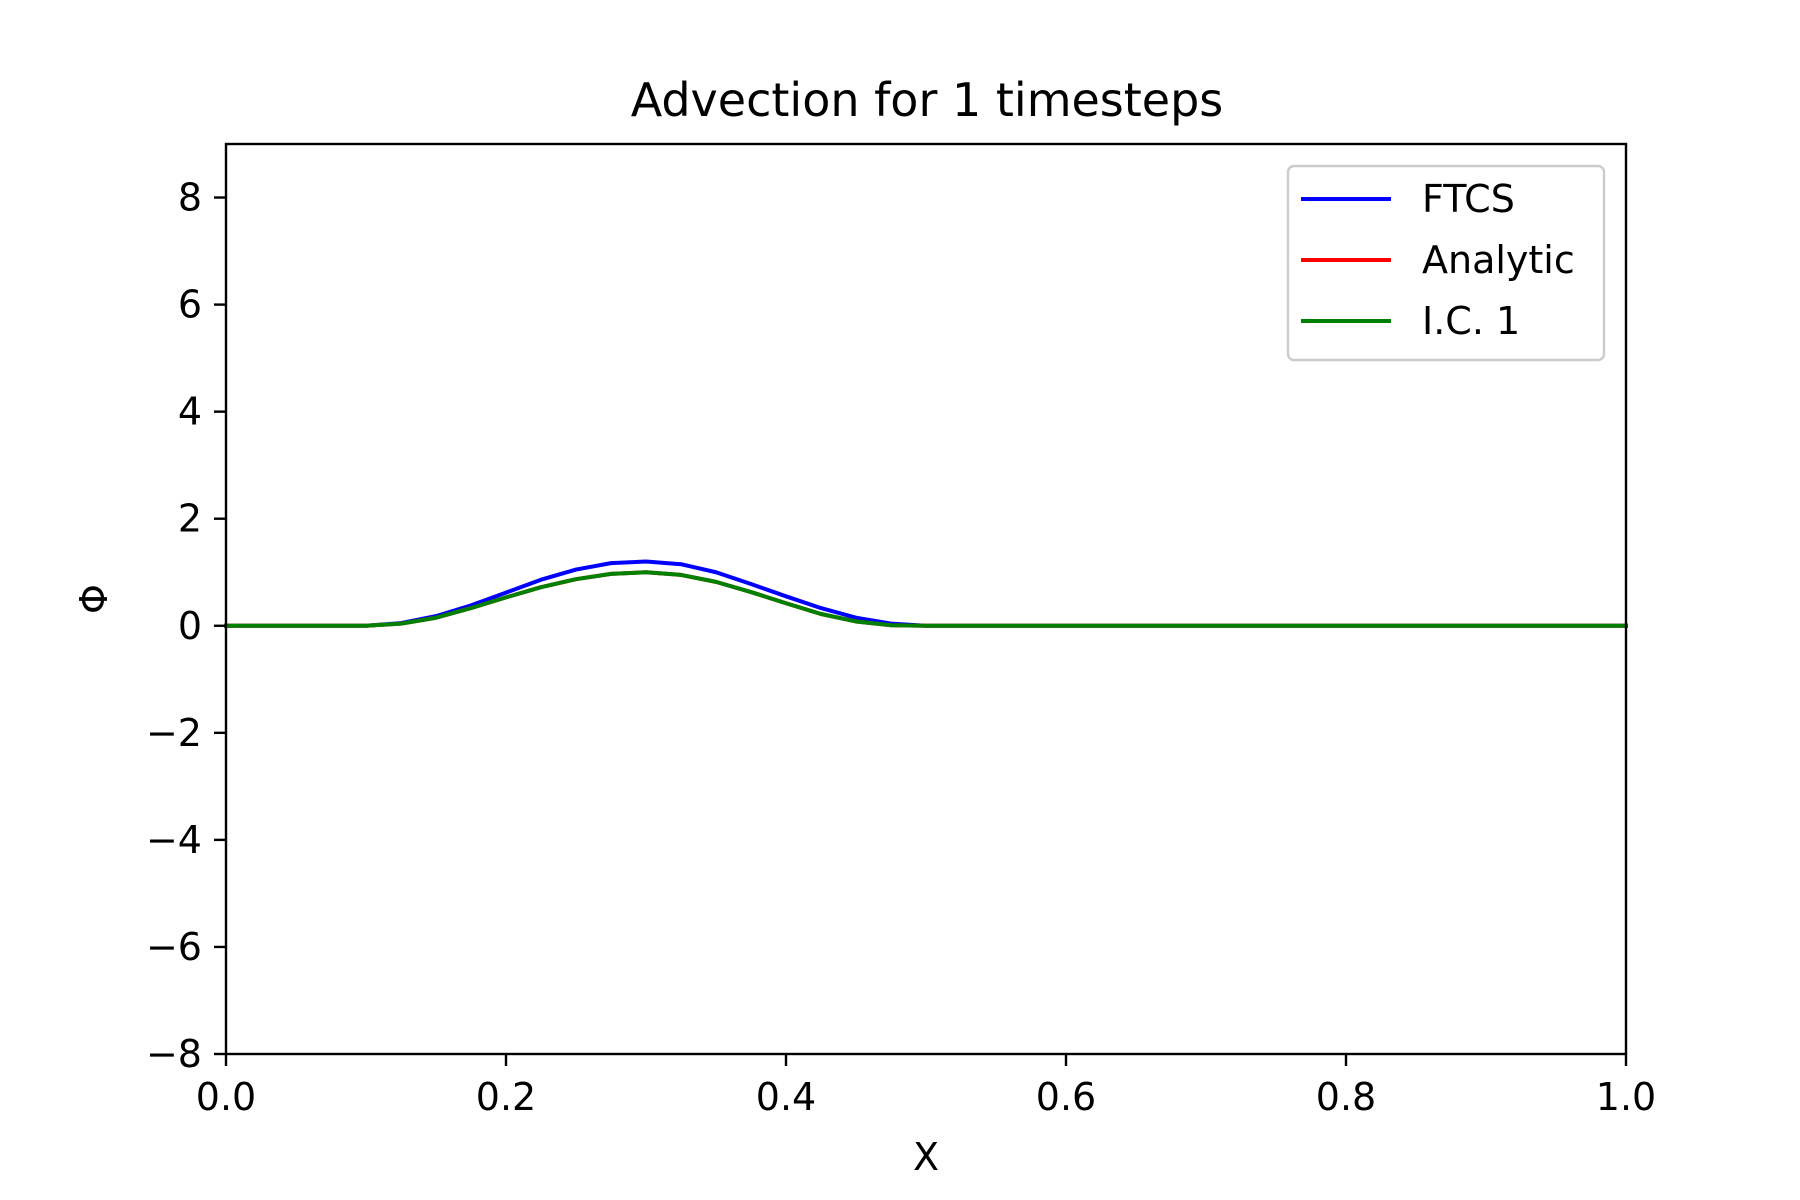 The image size is (1800, 1200). I want to click on x-tick-label: 0.2, so click(506, 1097).